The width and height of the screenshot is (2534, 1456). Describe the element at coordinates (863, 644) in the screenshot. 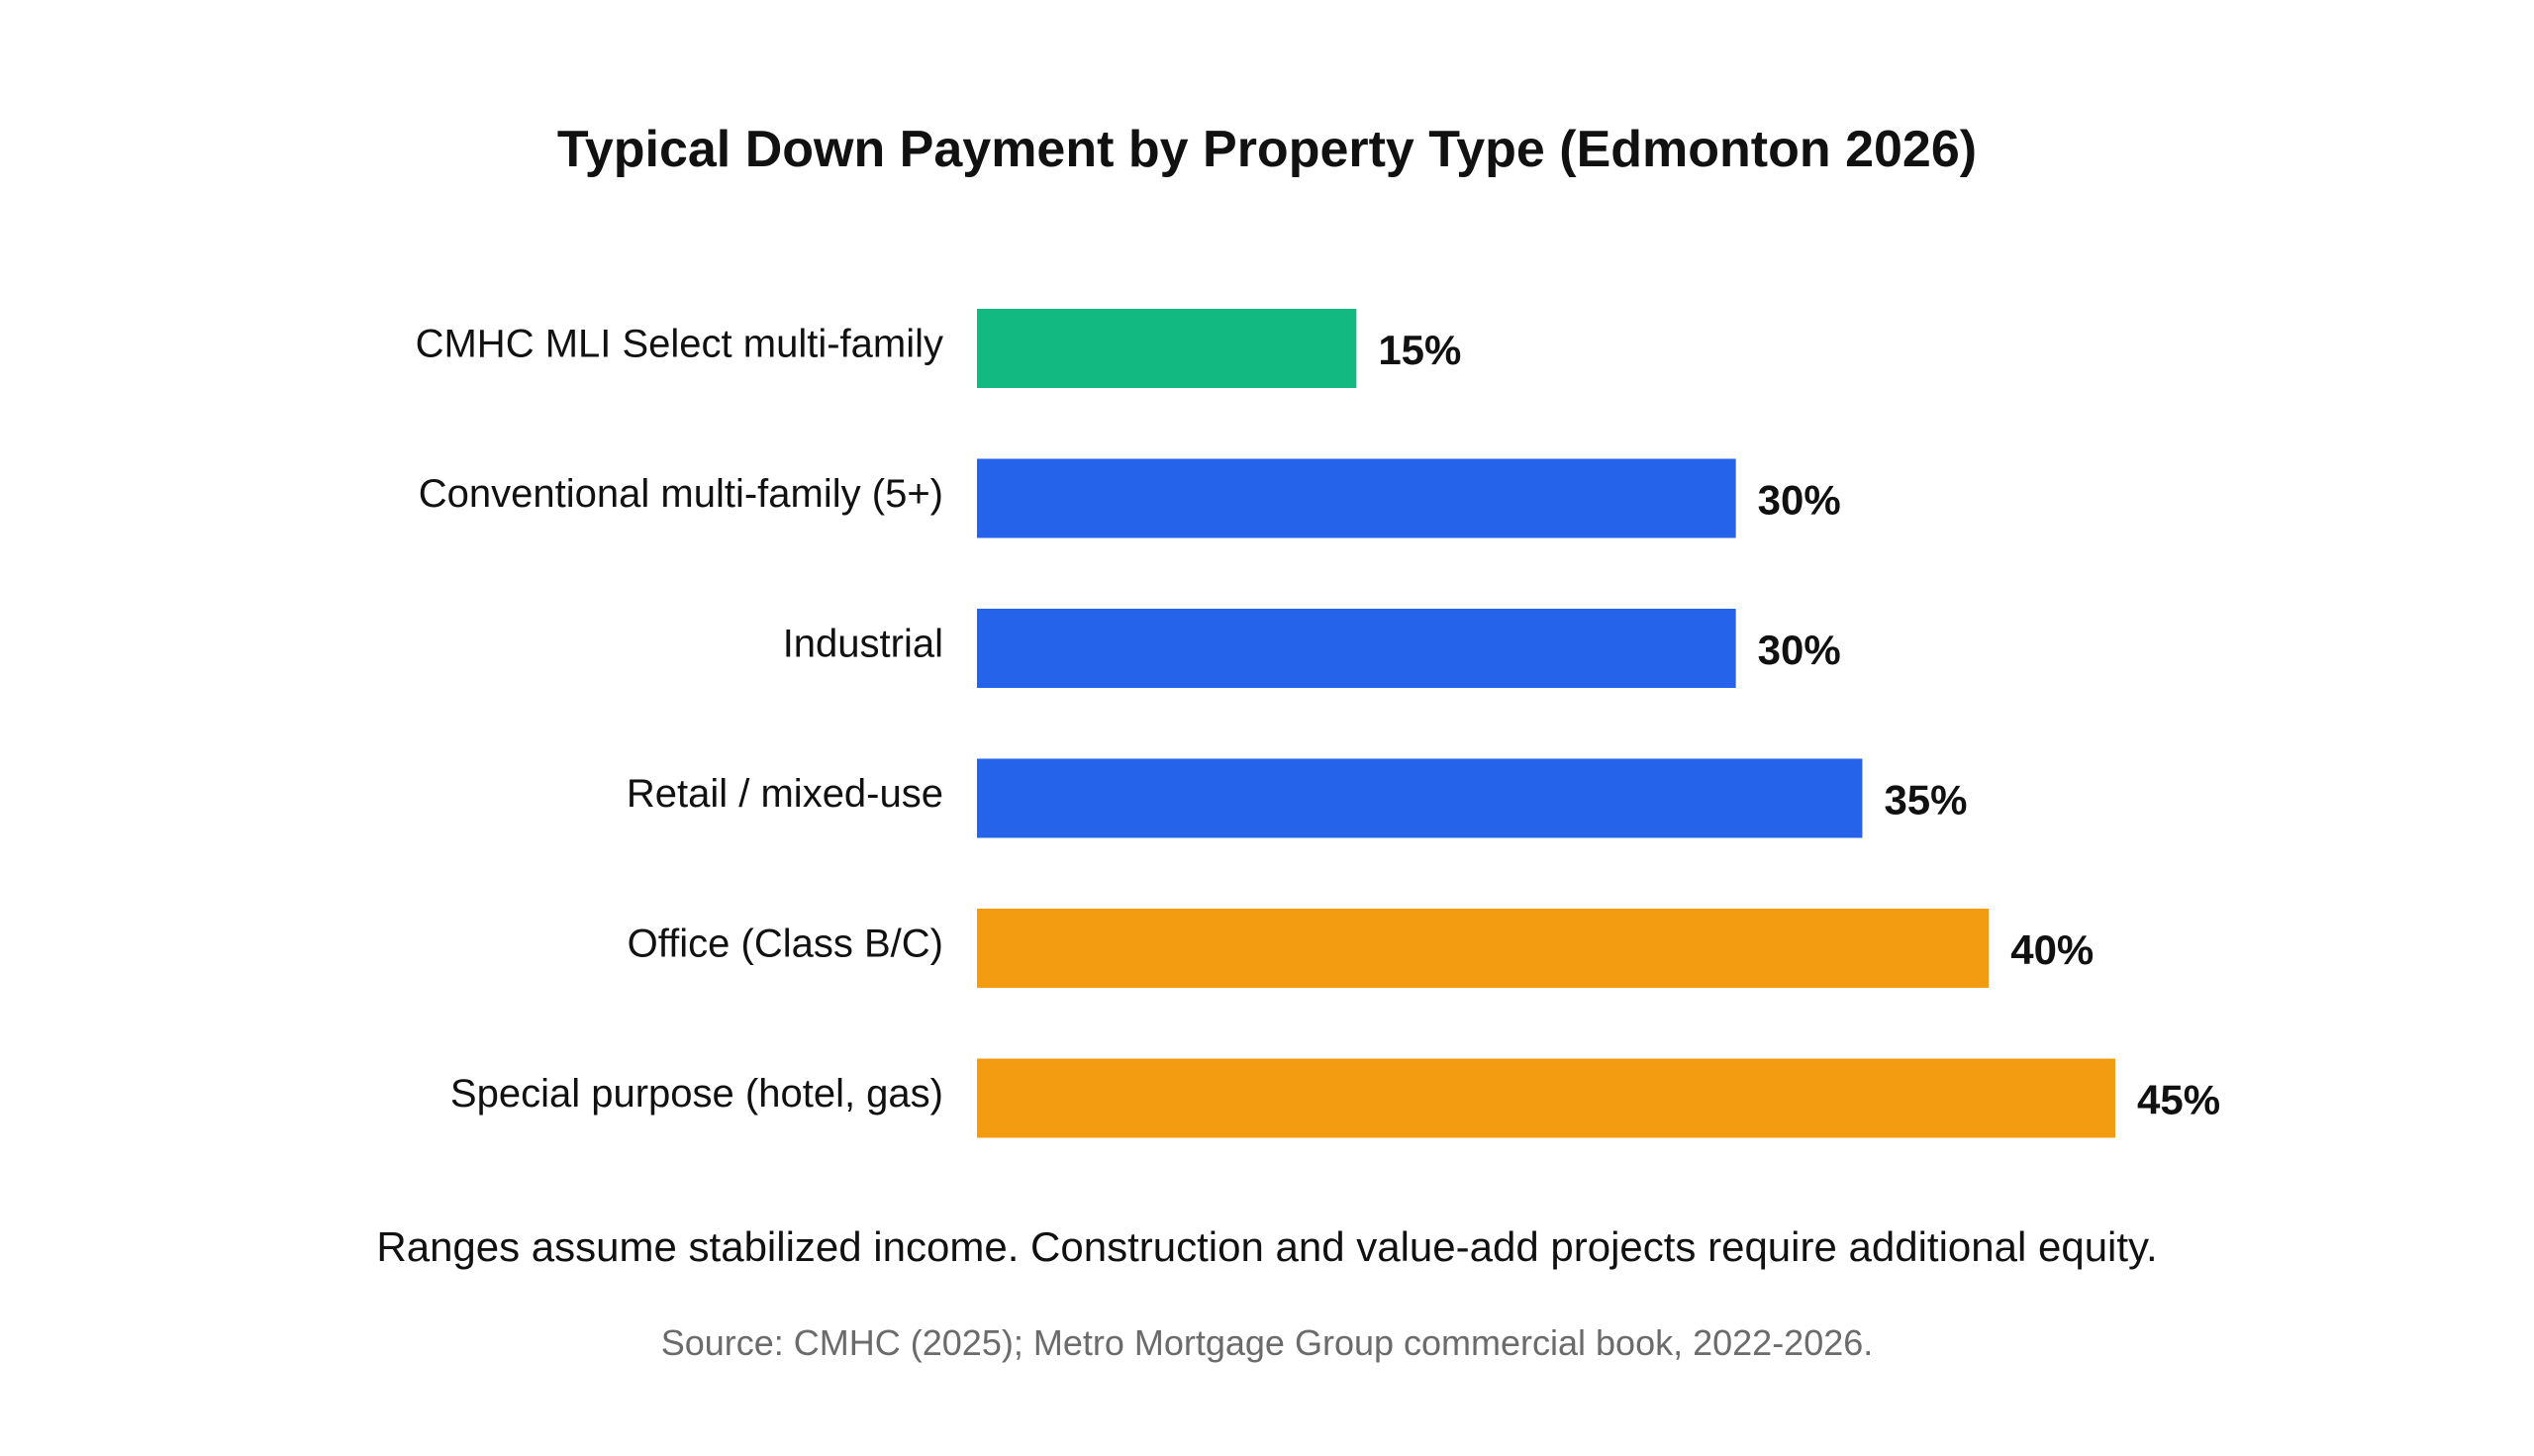

I see `category-label: Industrial` at that location.